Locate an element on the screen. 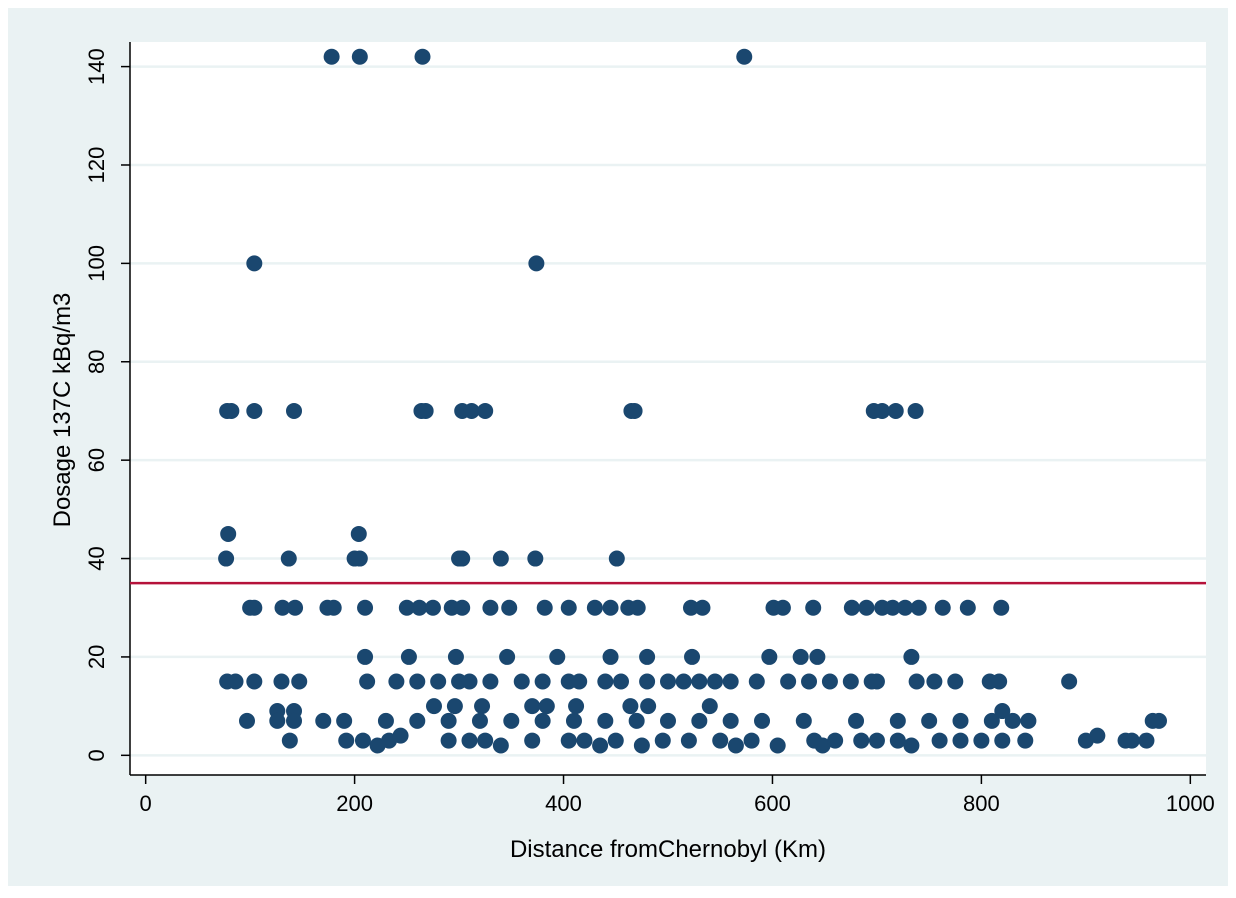 The image size is (1236, 898). y-tick-label: 120 is located at coordinates (96, 165).